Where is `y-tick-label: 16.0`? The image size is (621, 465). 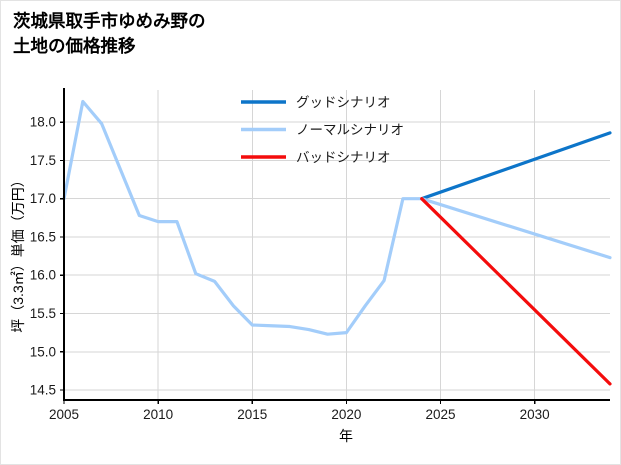 y-tick-label: 16.0 is located at coordinates (43, 275).